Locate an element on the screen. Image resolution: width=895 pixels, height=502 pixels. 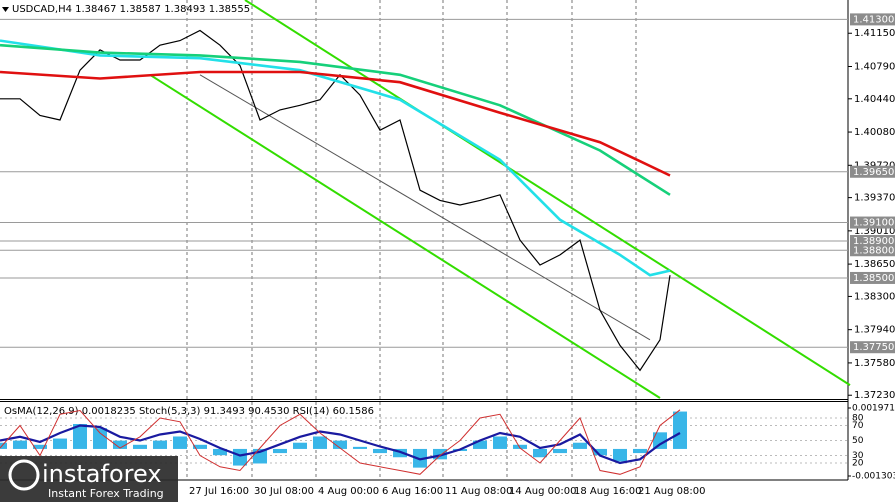
y-tick-label: 1.41150 is located at coordinates (874, 33).